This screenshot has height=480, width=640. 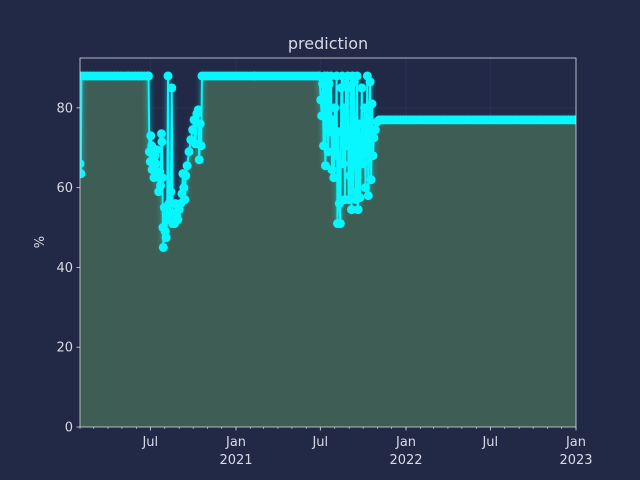 What do you see at coordinates (575, 460) in the screenshot?
I see `x-tick-year-label: 2023` at bounding box center [575, 460].